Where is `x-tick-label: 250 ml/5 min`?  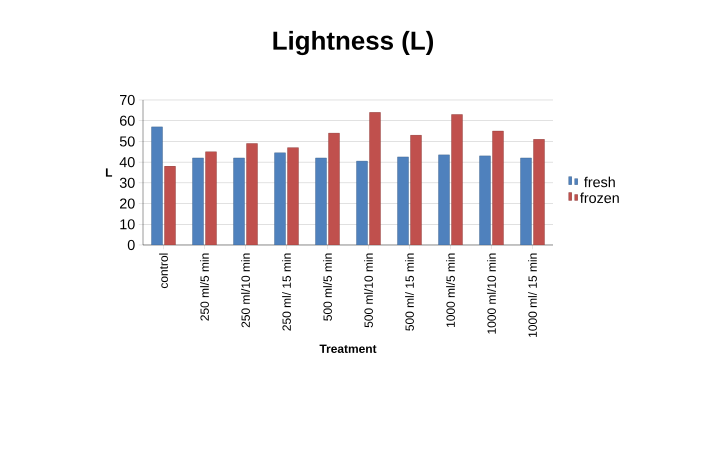 x-tick-label: 250 ml/5 min is located at coordinates (204, 287).